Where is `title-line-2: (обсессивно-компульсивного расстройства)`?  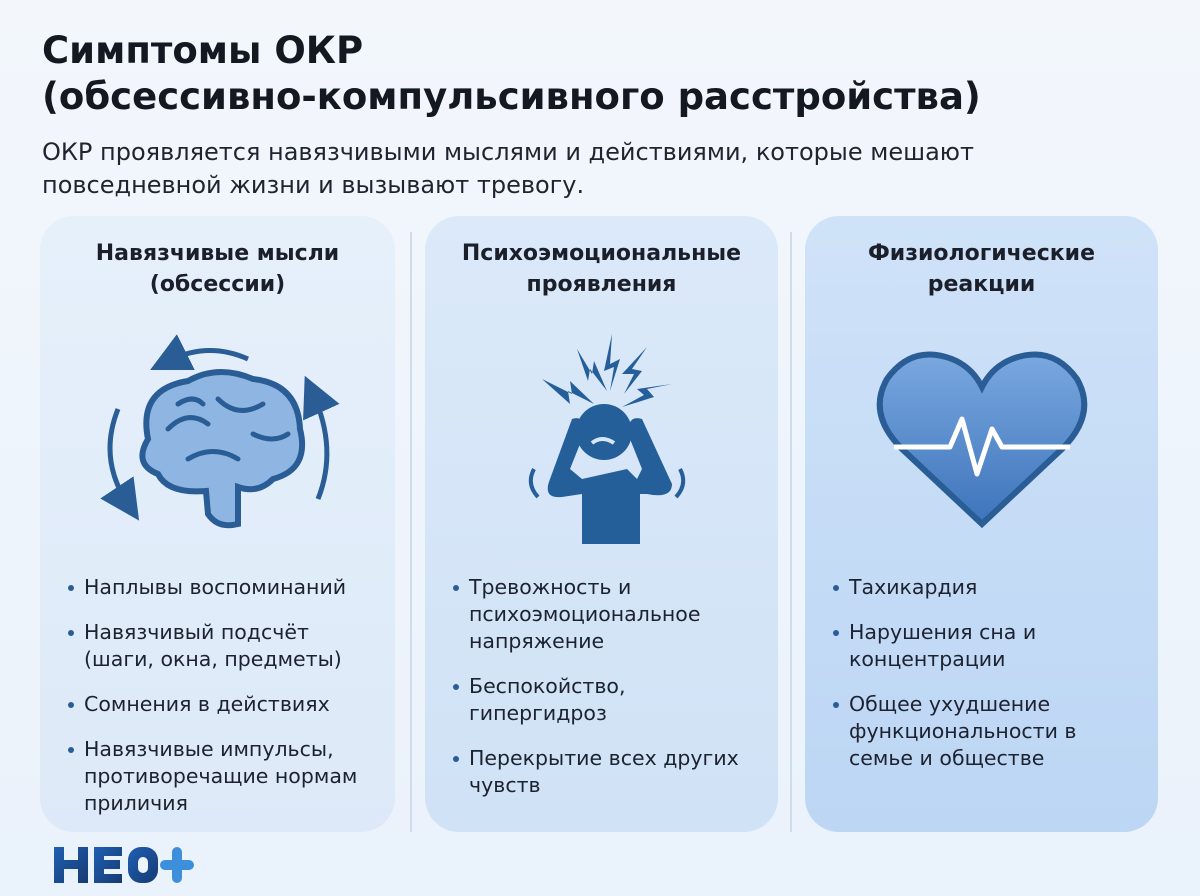 title-line-2: (обсессивно-компульсивного расстройства) is located at coordinates (511, 96).